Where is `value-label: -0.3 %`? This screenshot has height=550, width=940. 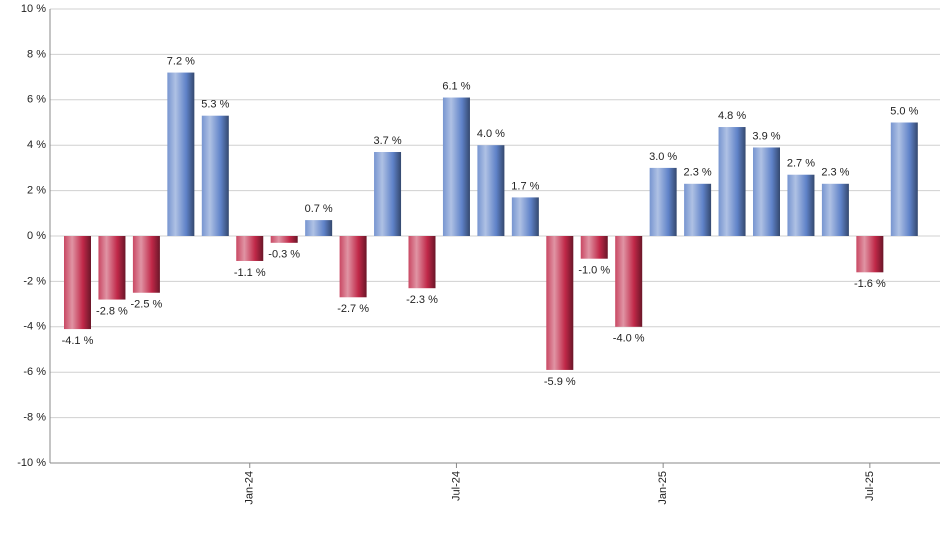 value-label: -0.3 % is located at coordinates (284, 255).